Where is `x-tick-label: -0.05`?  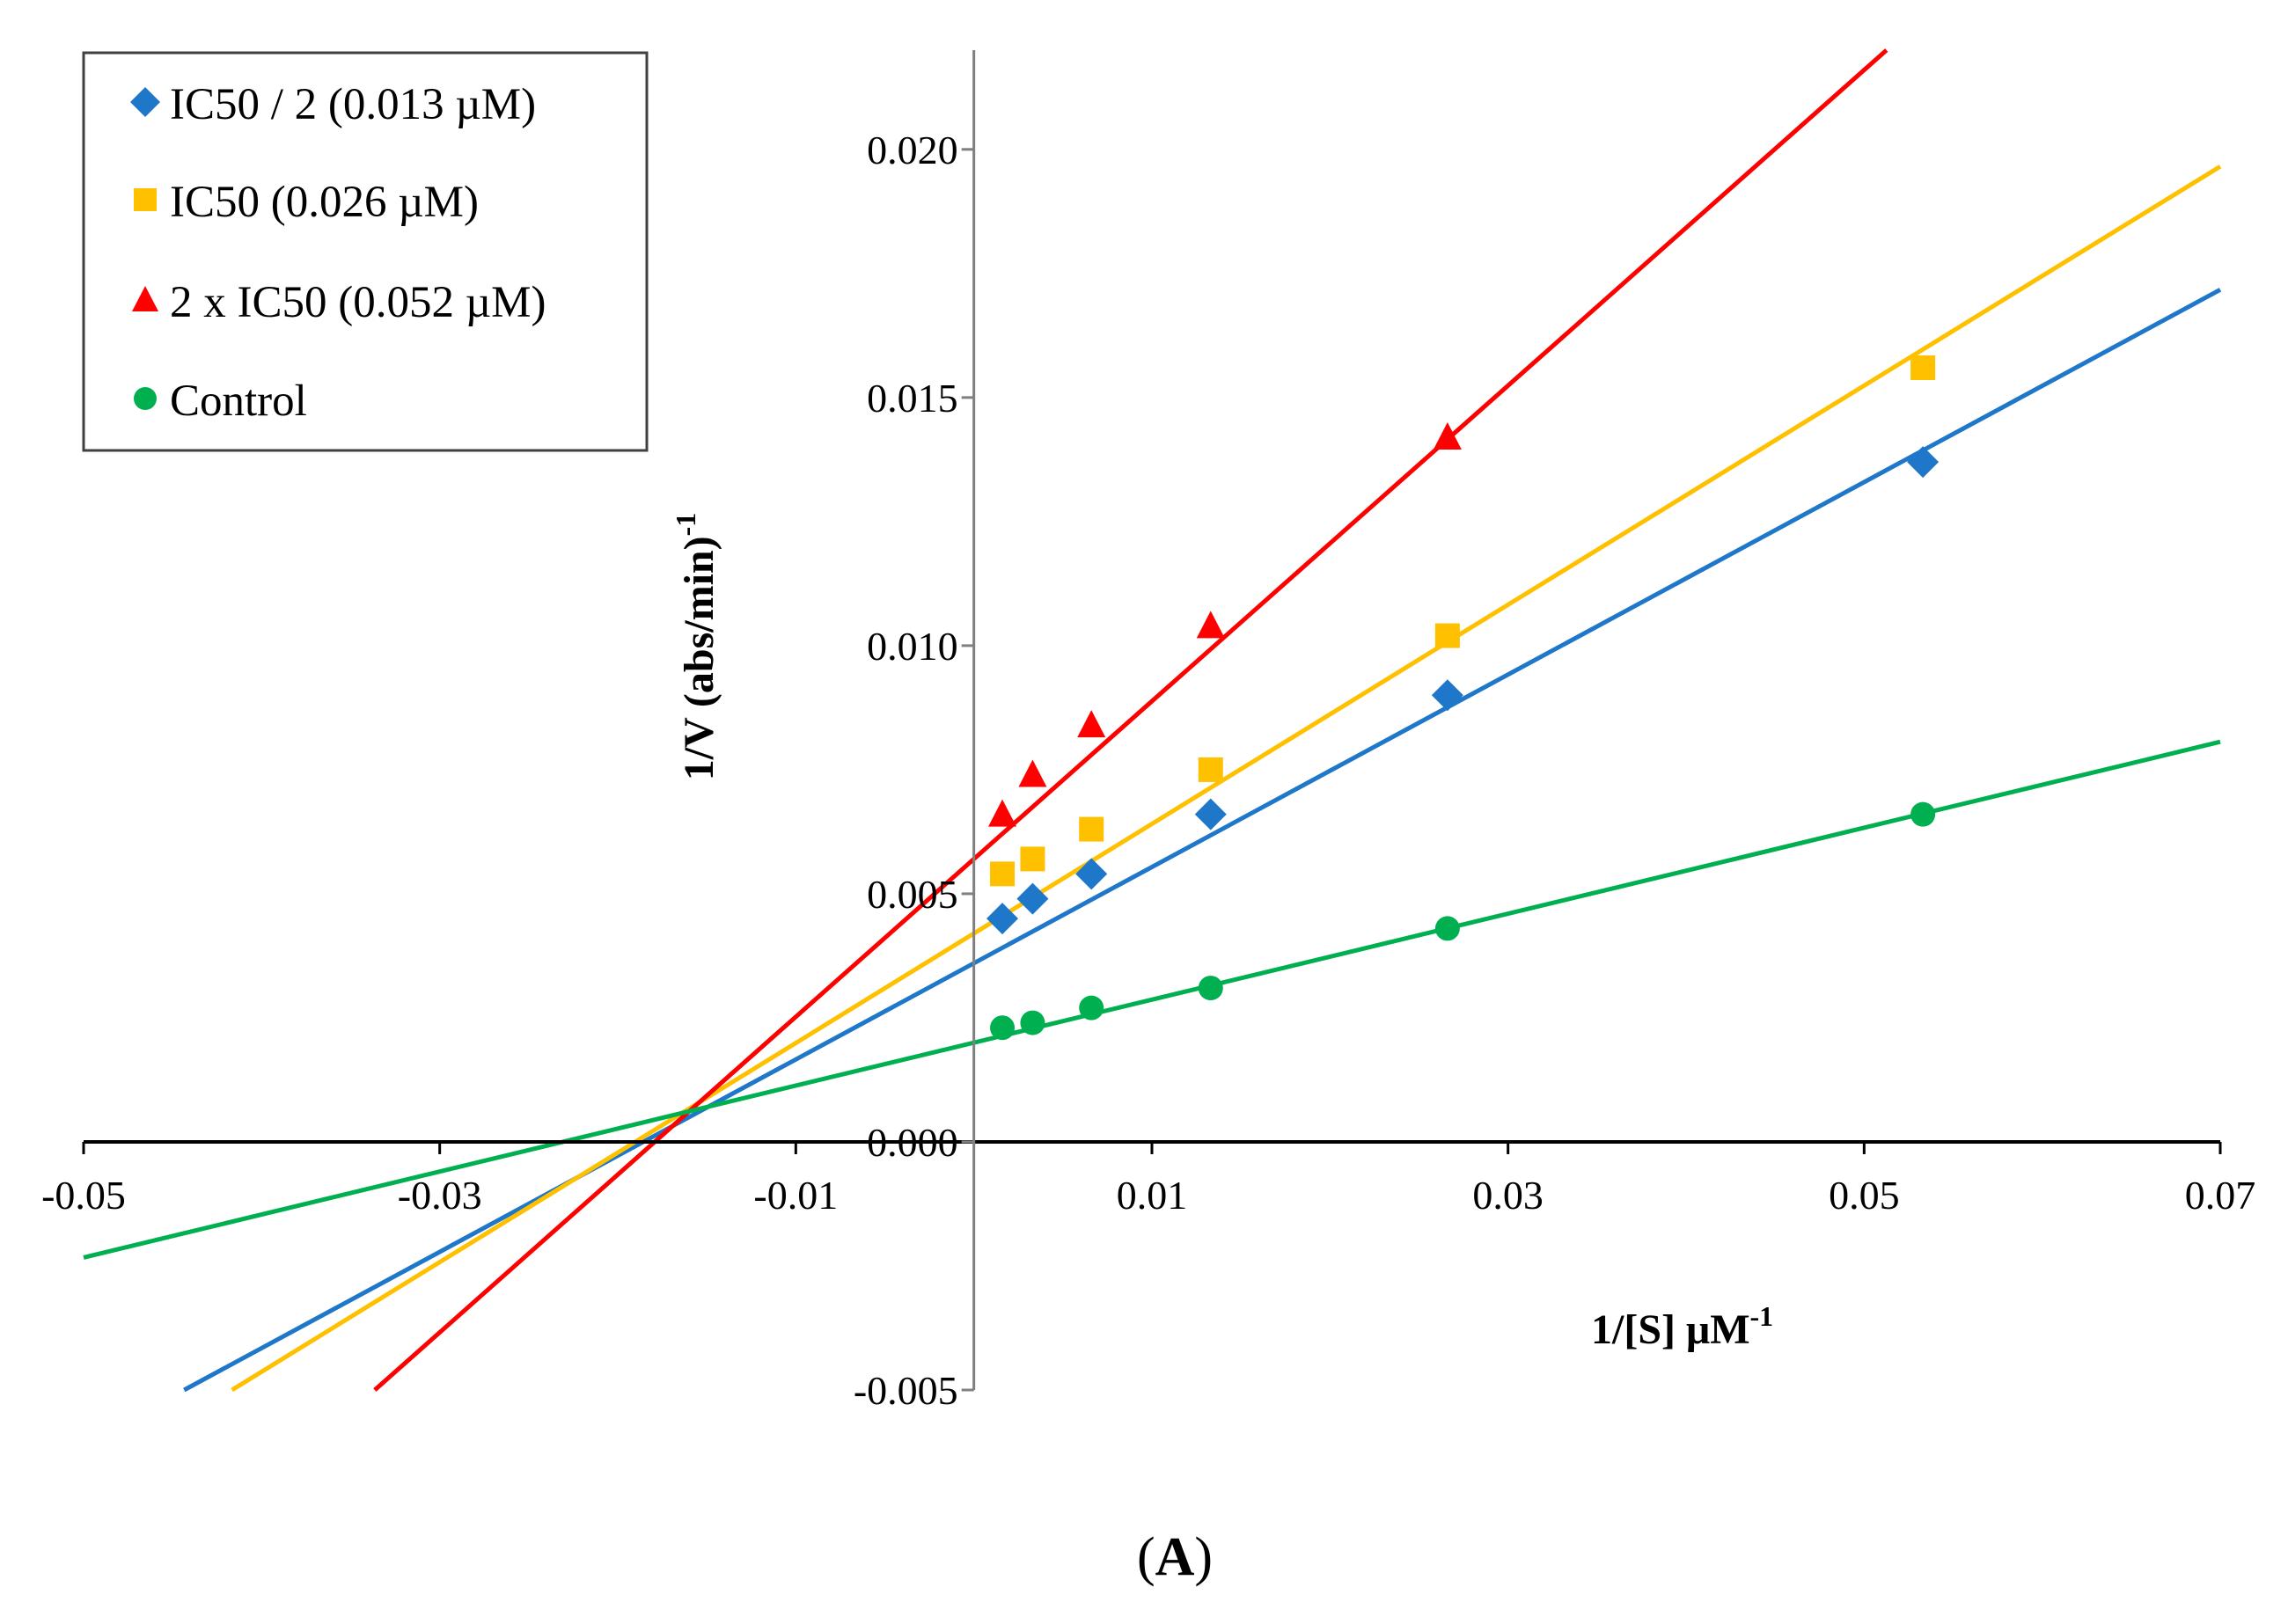
x-tick-label: -0.05 is located at coordinates (83, 1195).